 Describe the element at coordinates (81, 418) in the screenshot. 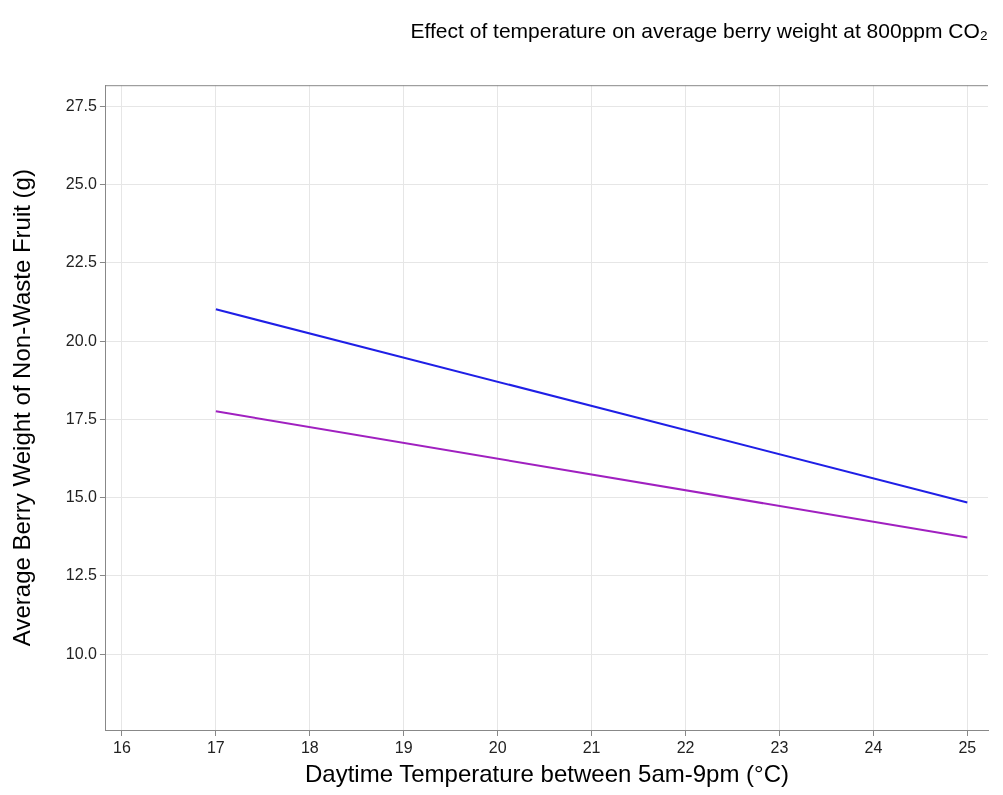

I see `y-tick-label: 17.5` at that location.